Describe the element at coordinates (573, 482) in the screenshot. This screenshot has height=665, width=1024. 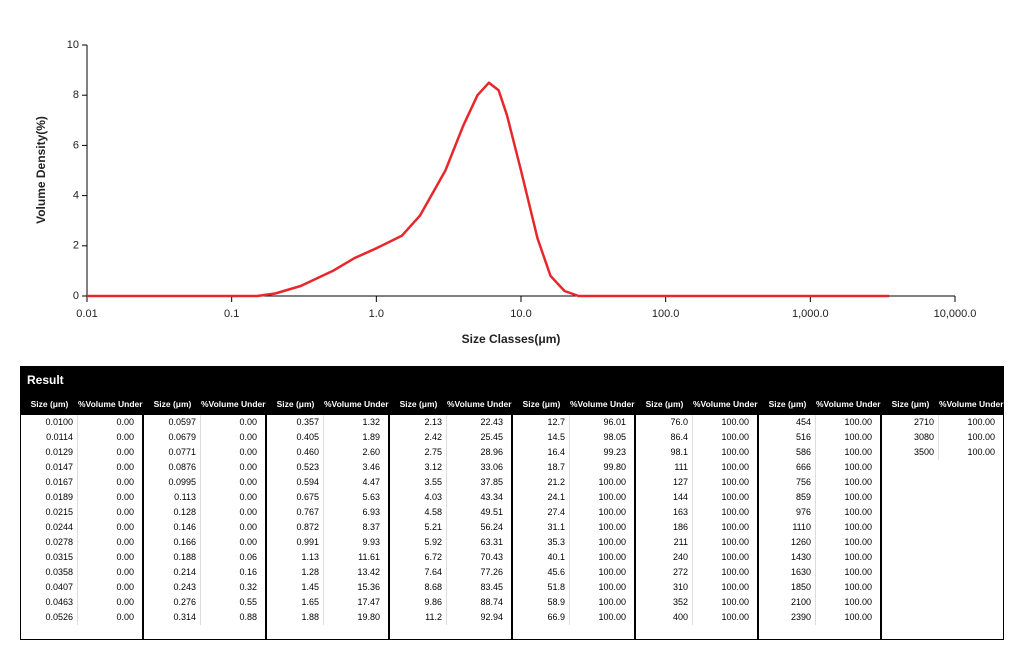
I see `table-row: 21.2 100.00` at that location.